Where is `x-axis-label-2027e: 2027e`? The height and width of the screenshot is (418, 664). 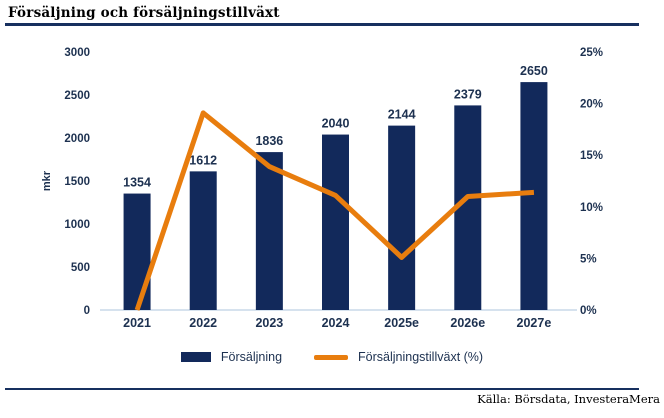 x-axis-label-2027e: 2027e is located at coordinates (534, 323).